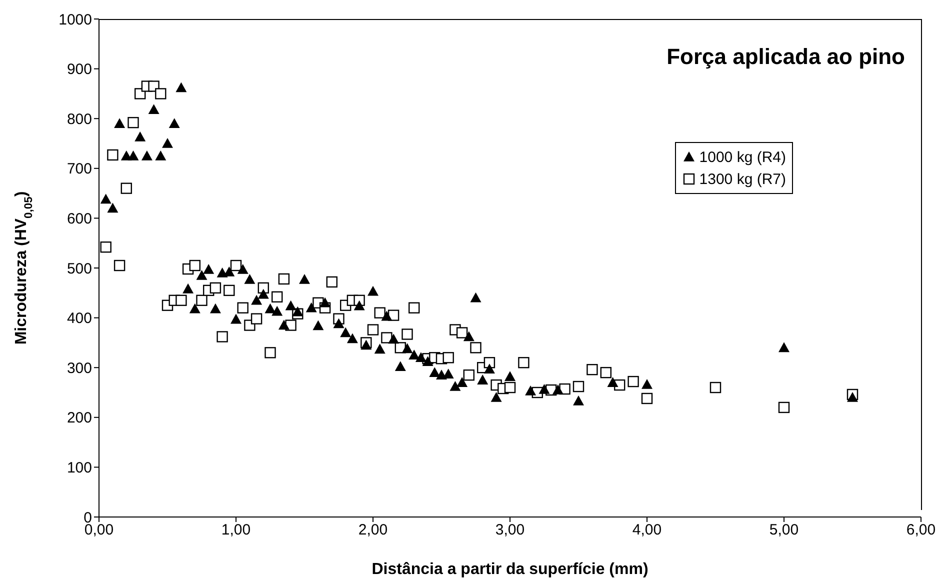  I want to click on y-tick-label: 700, so click(79, 169).